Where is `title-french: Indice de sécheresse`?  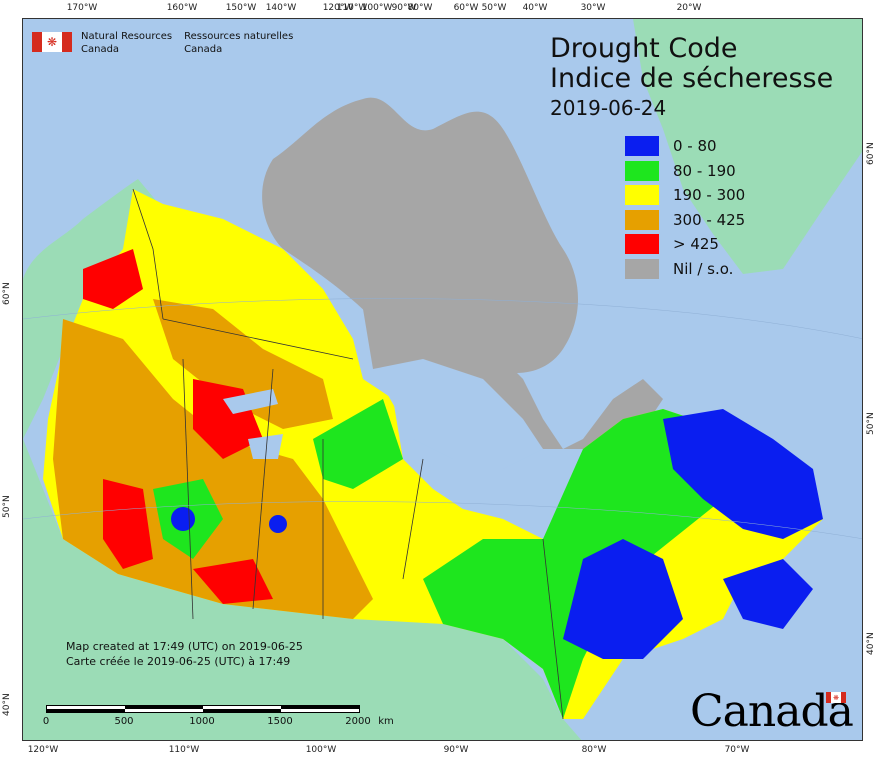 title-french: Indice de sécheresse is located at coordinates (692, 78).